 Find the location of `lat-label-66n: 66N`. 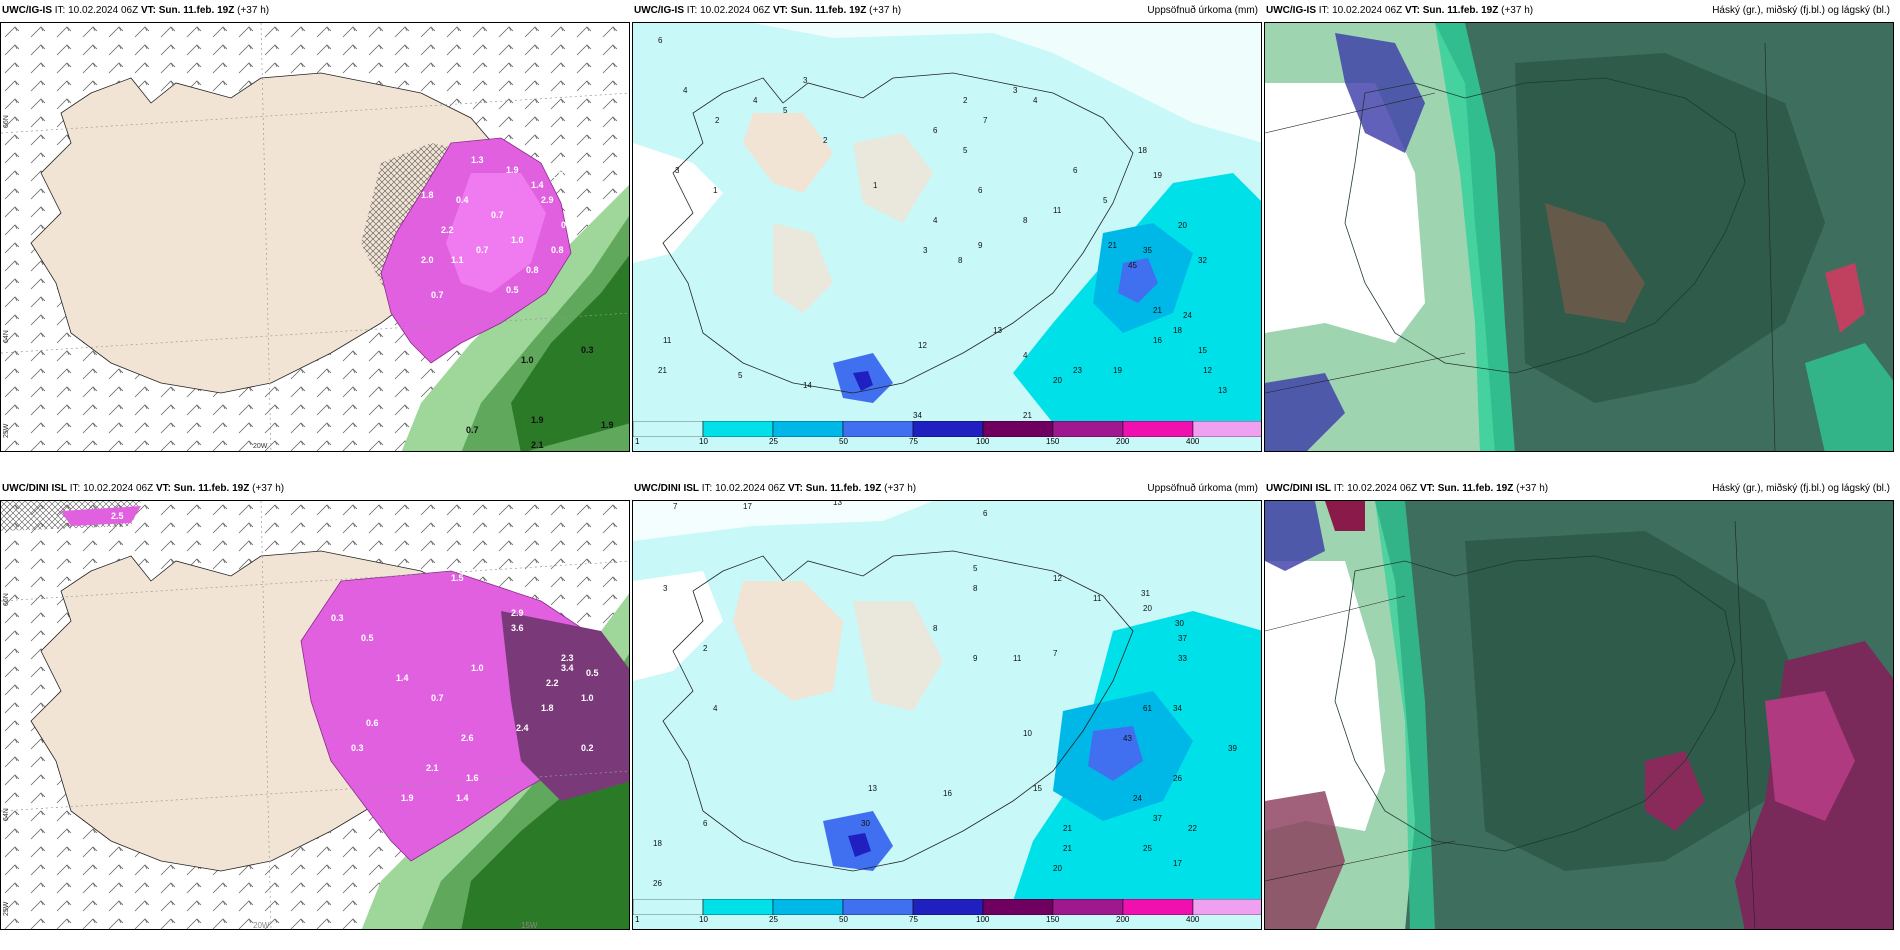

lat-label-66n: 66N is located at coordinates (6, 599).